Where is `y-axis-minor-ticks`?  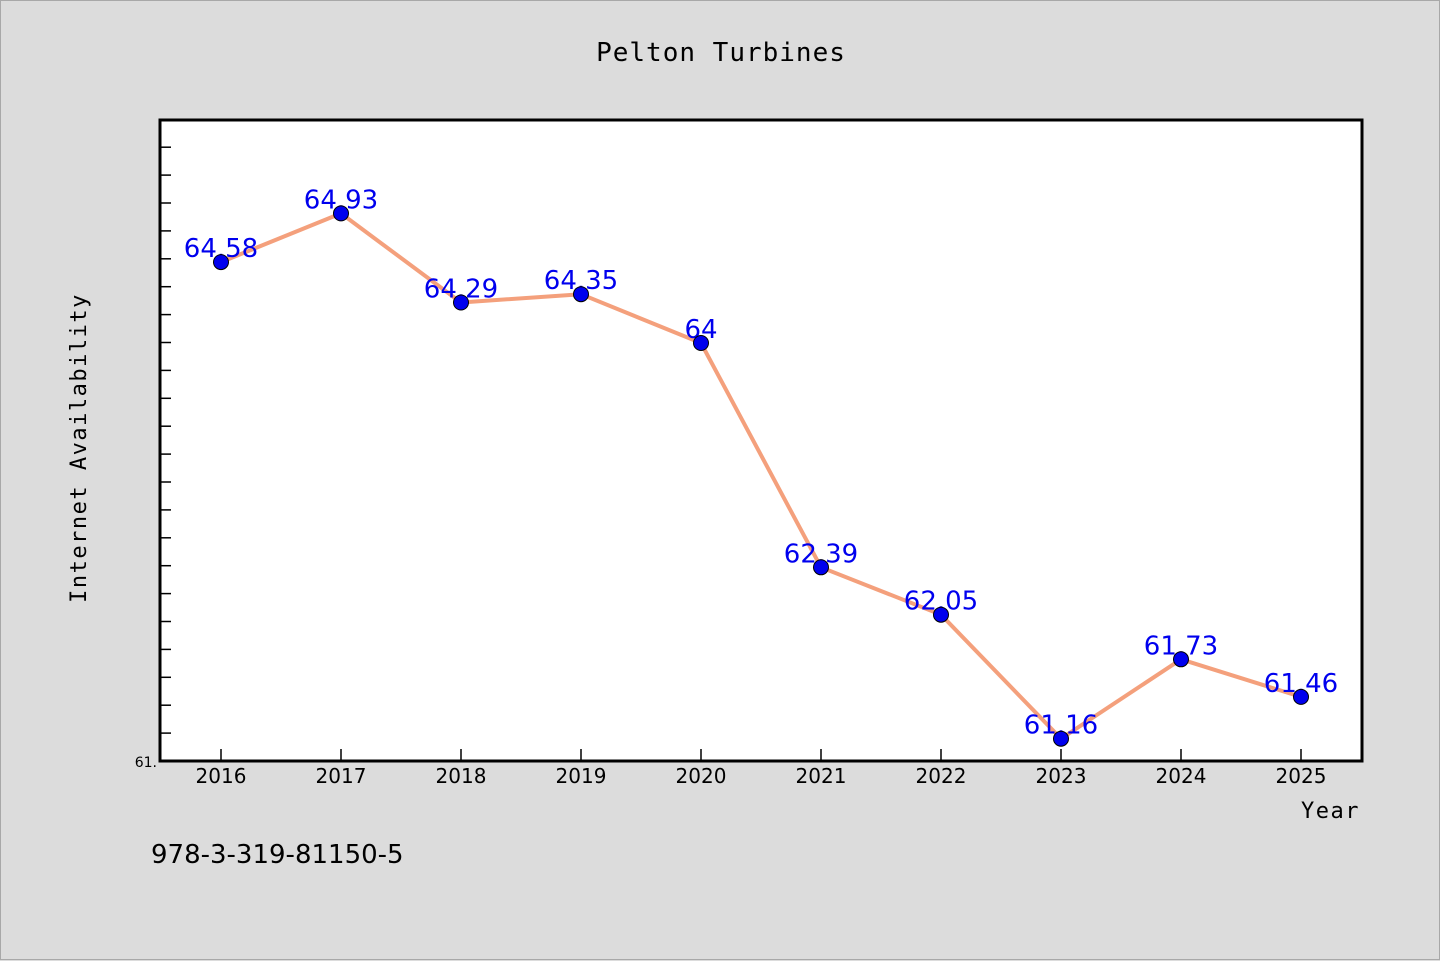 y-axis-minor-ticks is located at coordinates (165, 454).